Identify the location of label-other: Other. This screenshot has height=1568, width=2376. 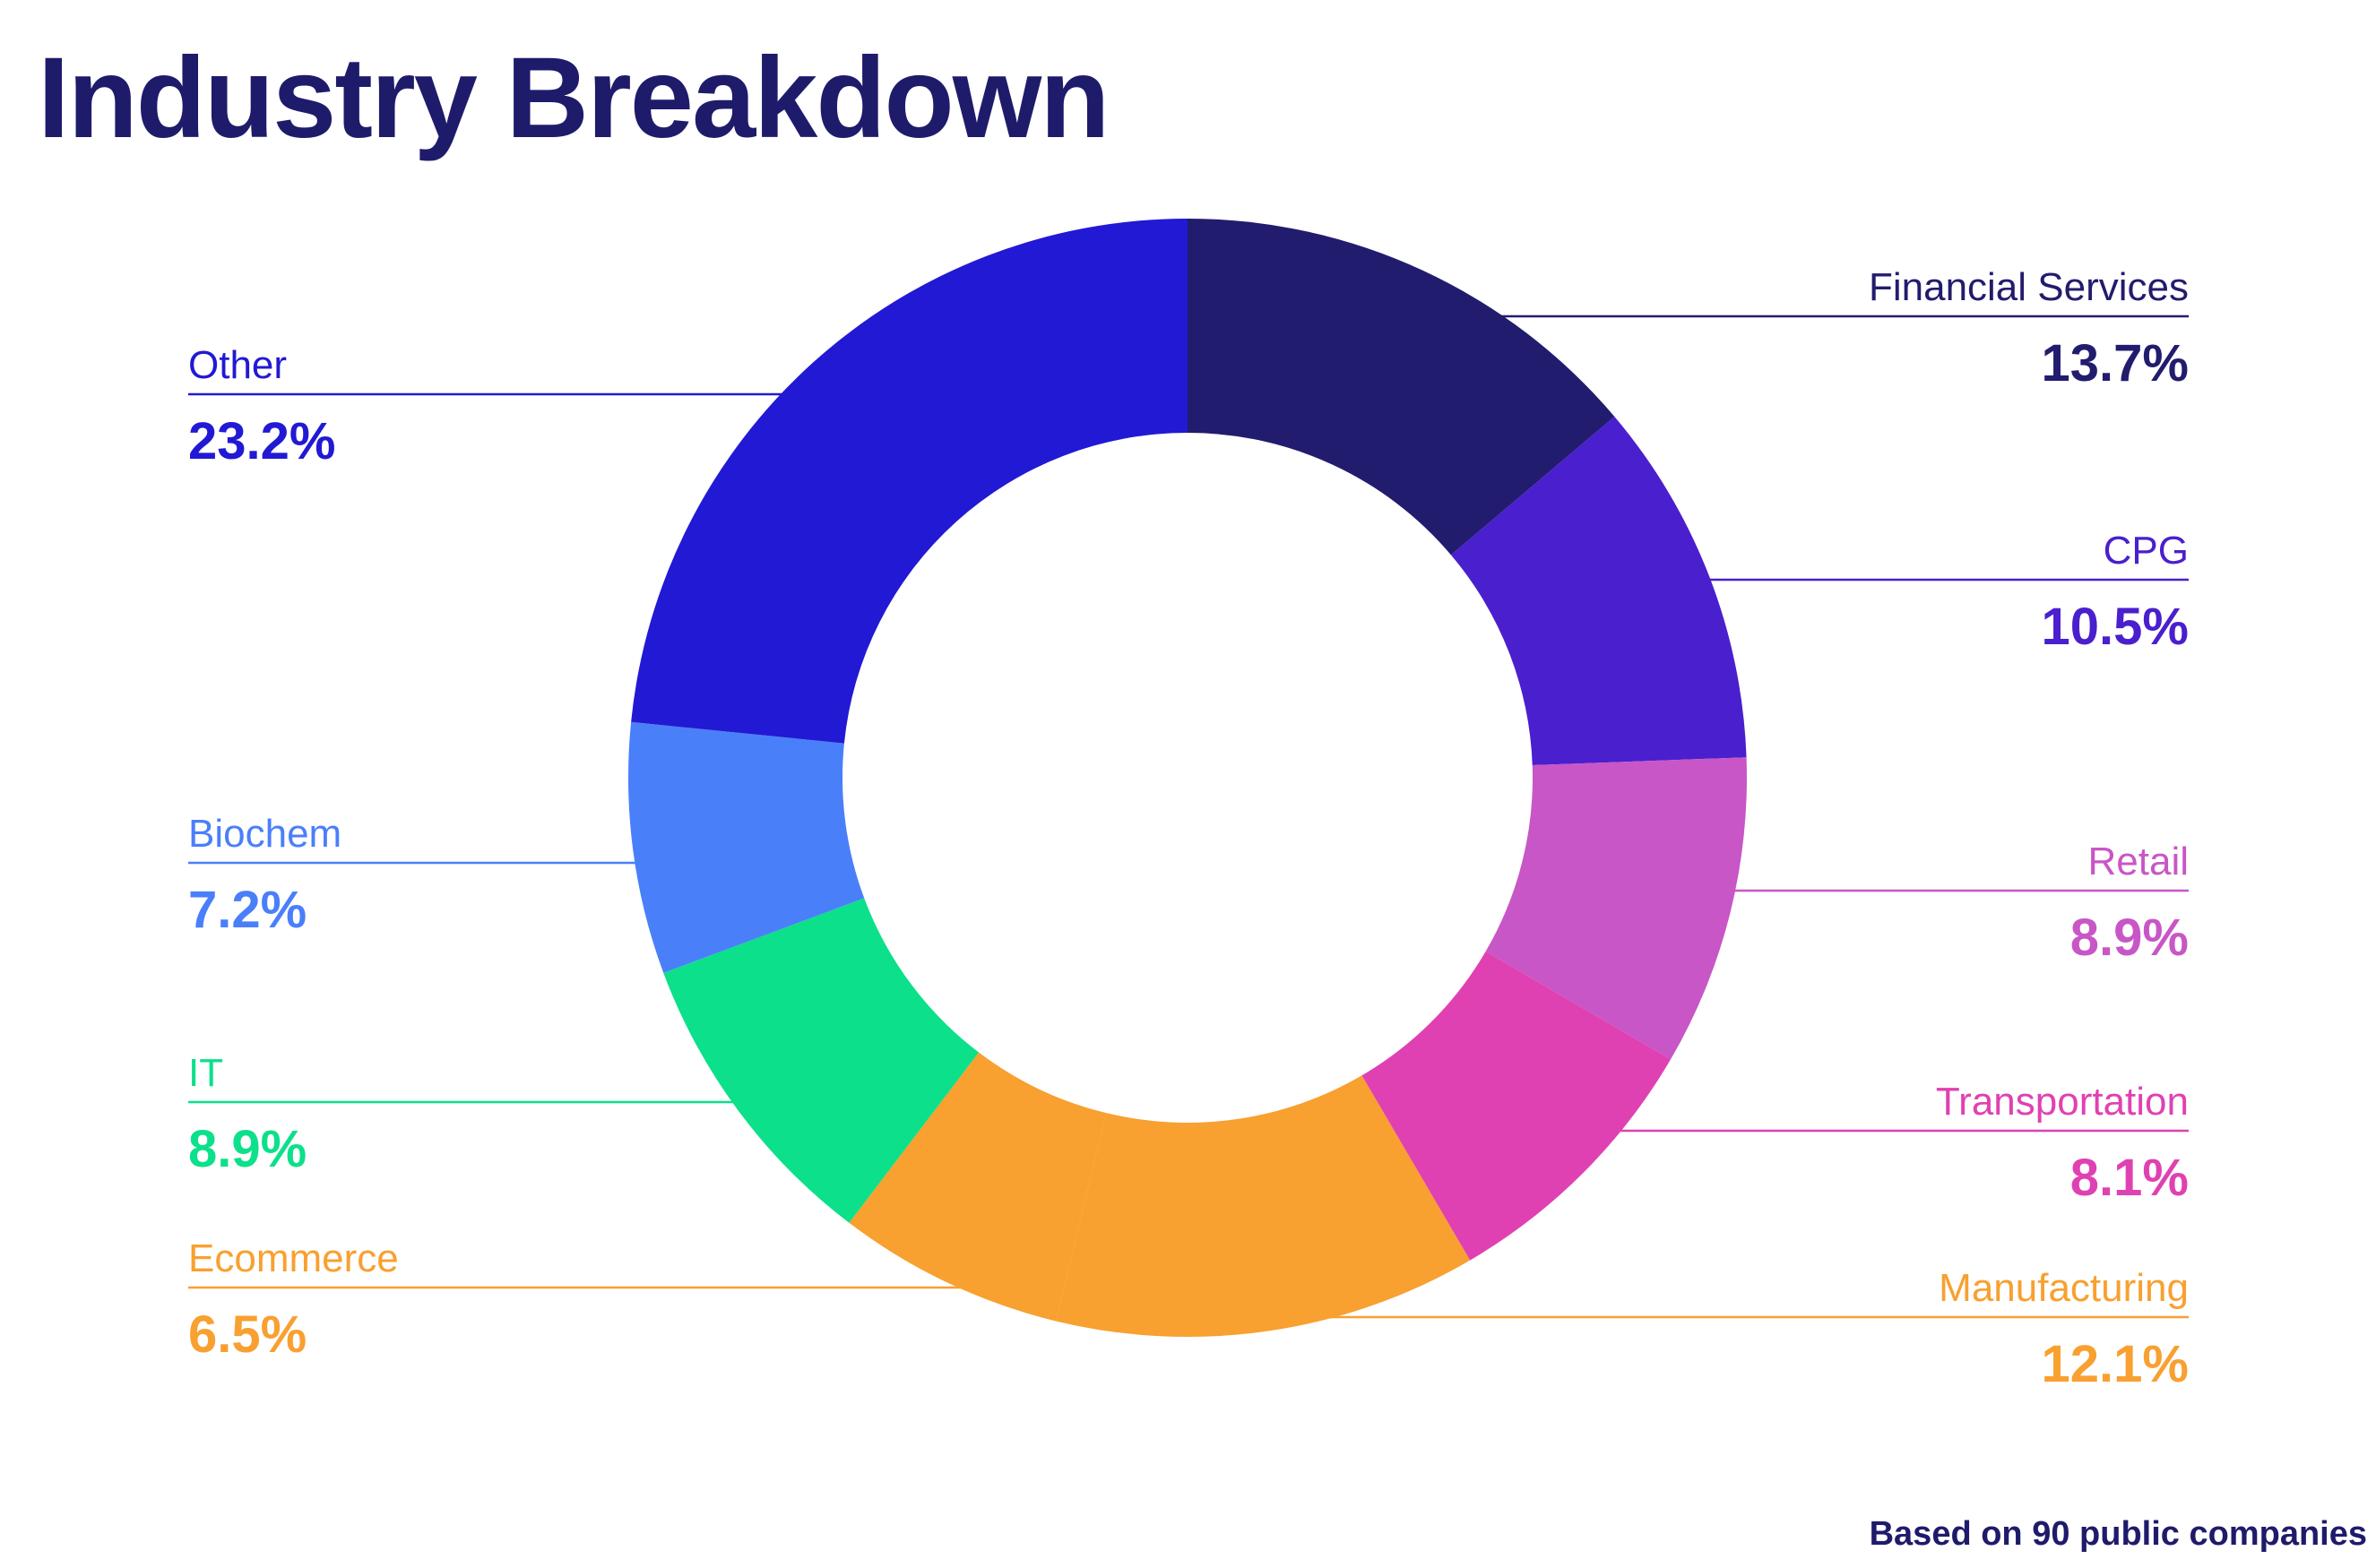
(237, 365).